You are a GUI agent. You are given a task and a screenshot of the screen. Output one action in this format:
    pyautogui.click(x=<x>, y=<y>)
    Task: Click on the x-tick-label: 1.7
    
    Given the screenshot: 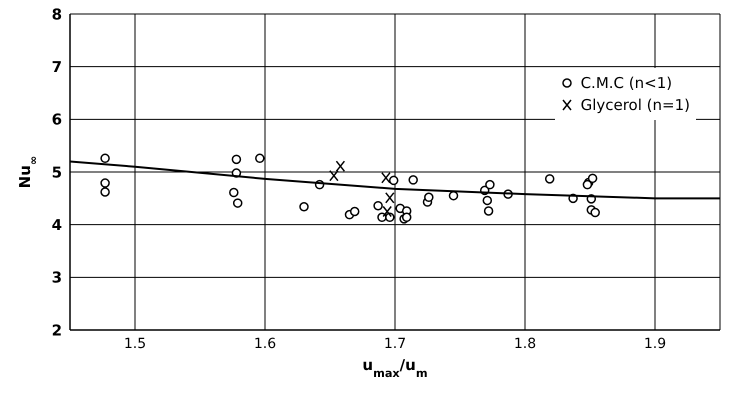 What is the action you would take?
    pyautogui.click(x=395, y=344)
    